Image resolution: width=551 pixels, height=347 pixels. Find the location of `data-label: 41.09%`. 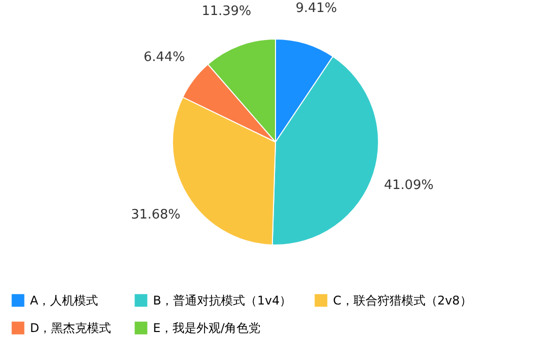

data-label: 41.09% is located at coordinates (409, 185).